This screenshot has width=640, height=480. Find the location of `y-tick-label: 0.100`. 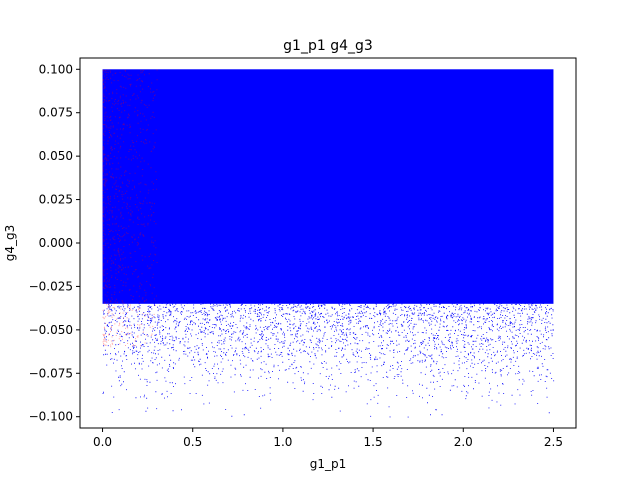

y-tick-label: 0.100 is located at coordinates (56, 69).